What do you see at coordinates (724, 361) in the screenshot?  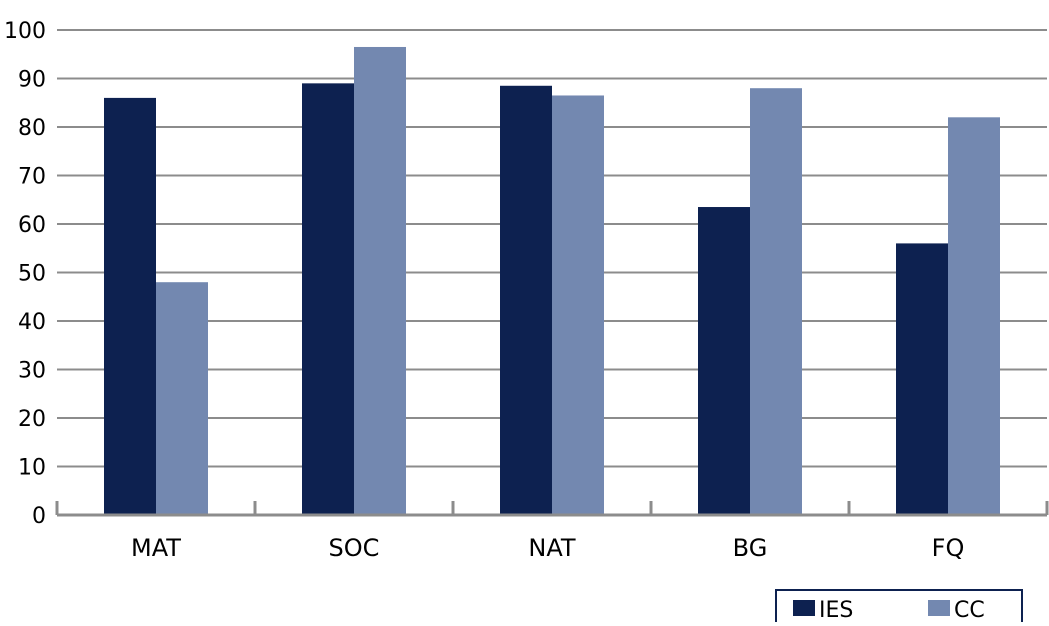 I see `bar-ies-bg` at bounding box center [724, 361].